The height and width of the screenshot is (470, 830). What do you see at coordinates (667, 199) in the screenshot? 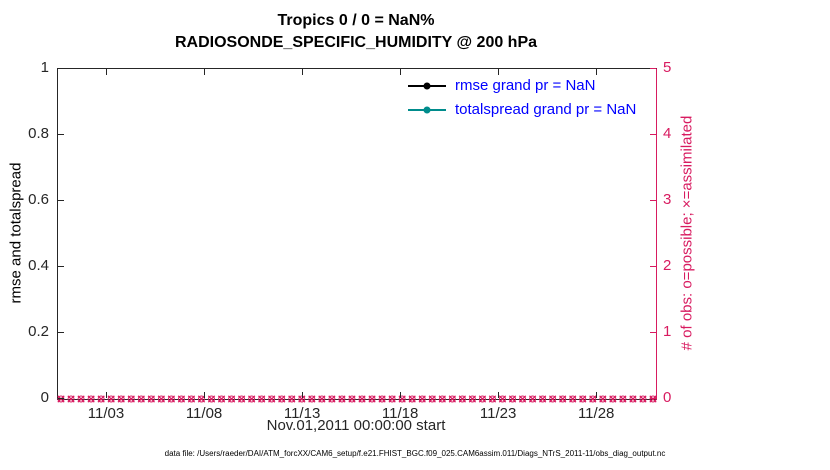
I see `y-tick-label-right: 3` at bounding box center [667, 199].